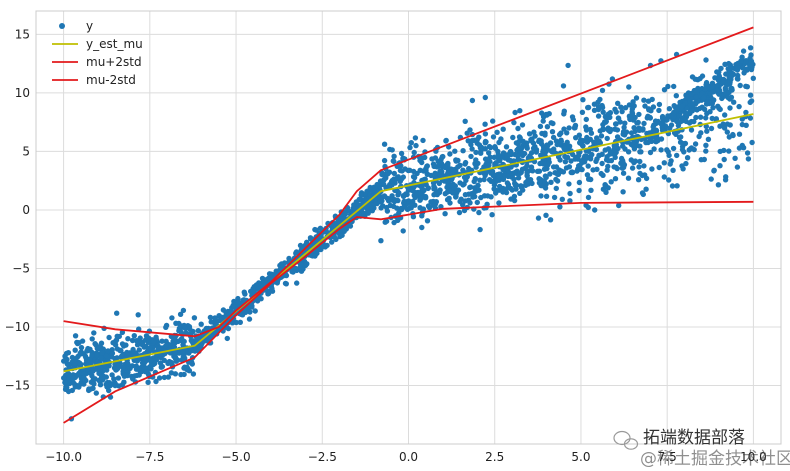 The height and width of the screenshot is (471, 790). I want to click on watermark: 拓端数据部落 @稀土掘金技术社区, so click(701, 448).